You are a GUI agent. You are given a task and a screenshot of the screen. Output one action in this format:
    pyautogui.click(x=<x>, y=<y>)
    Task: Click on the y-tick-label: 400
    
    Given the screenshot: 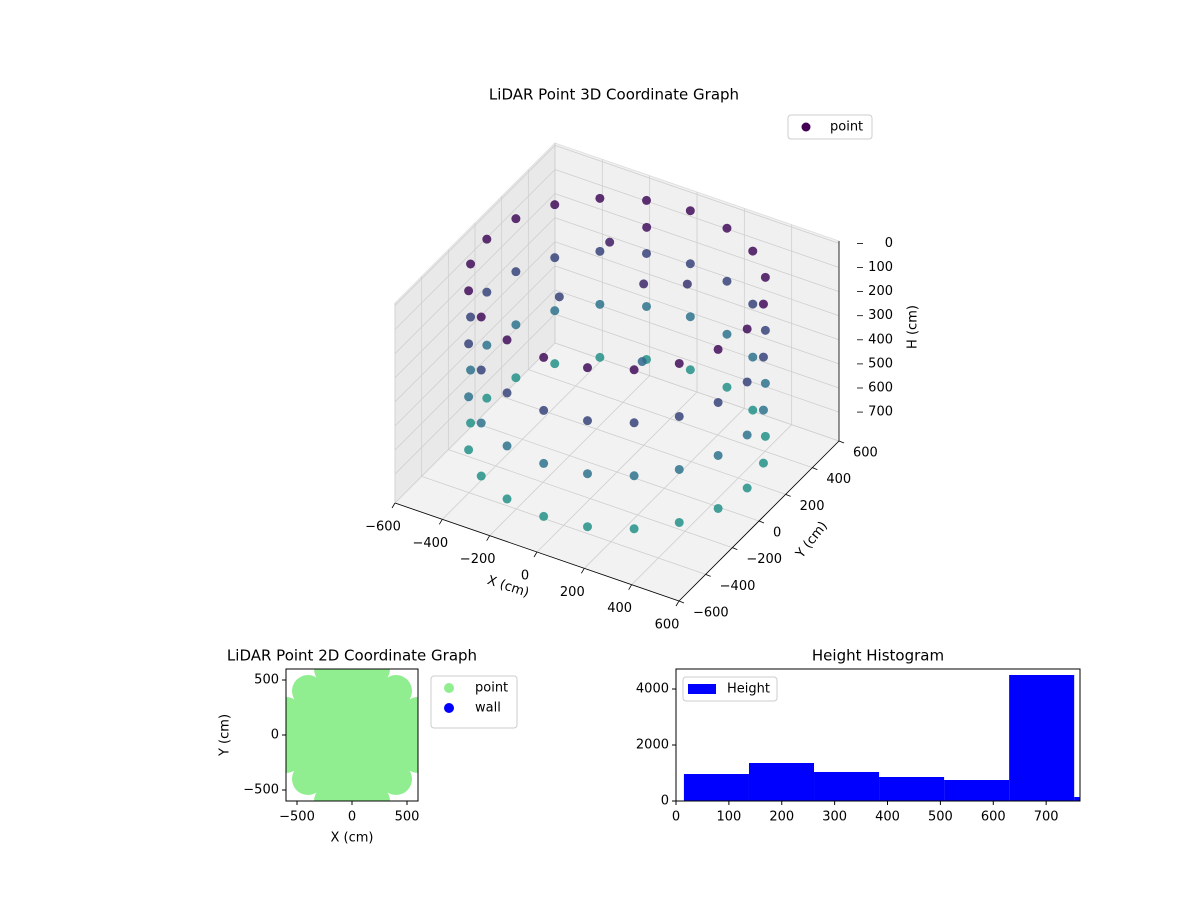 What is the action you would take?
    pyautogui.click(x=838, y=479)
    